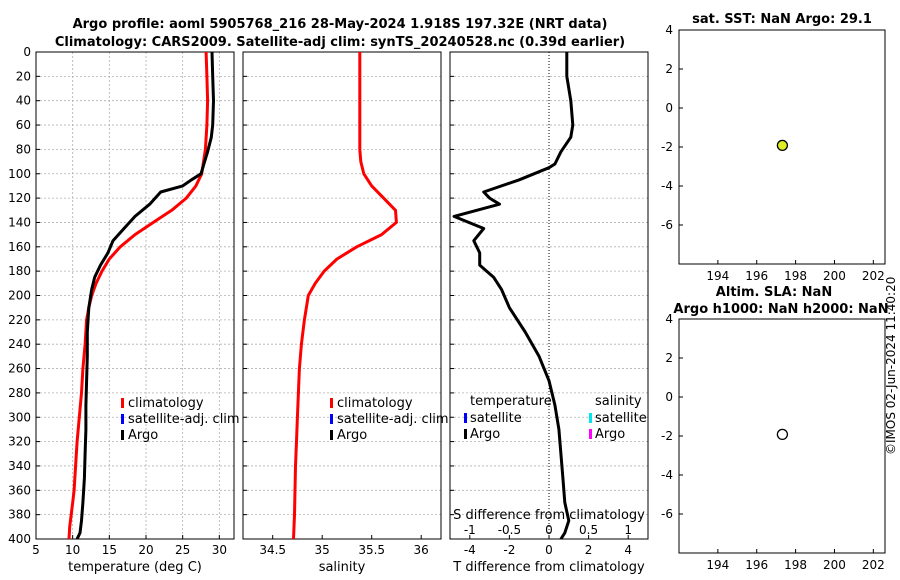 The height and width of the screenshot is (580, 900). Describe the element at coordinates (834, 565) in the screenshot. I see `sla-xtick-label: 200` at that location.